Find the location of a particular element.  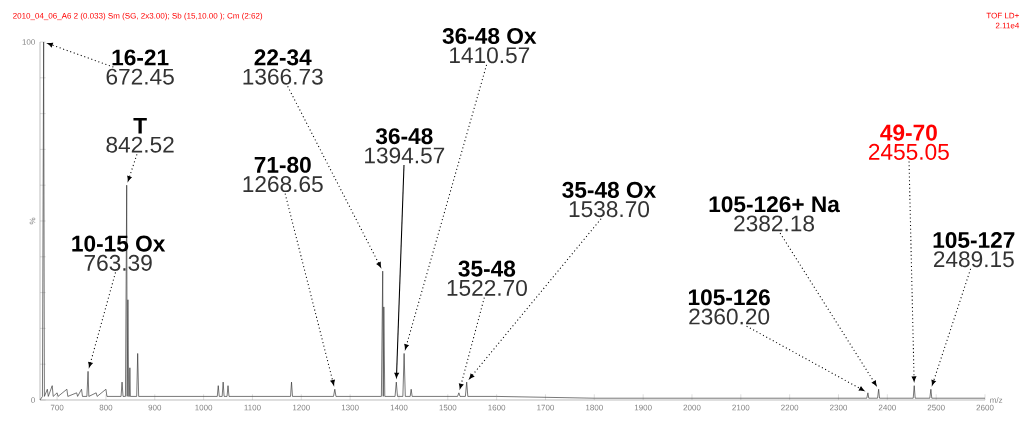

annotation: 2382.18 is located at coordinates (774, 223).